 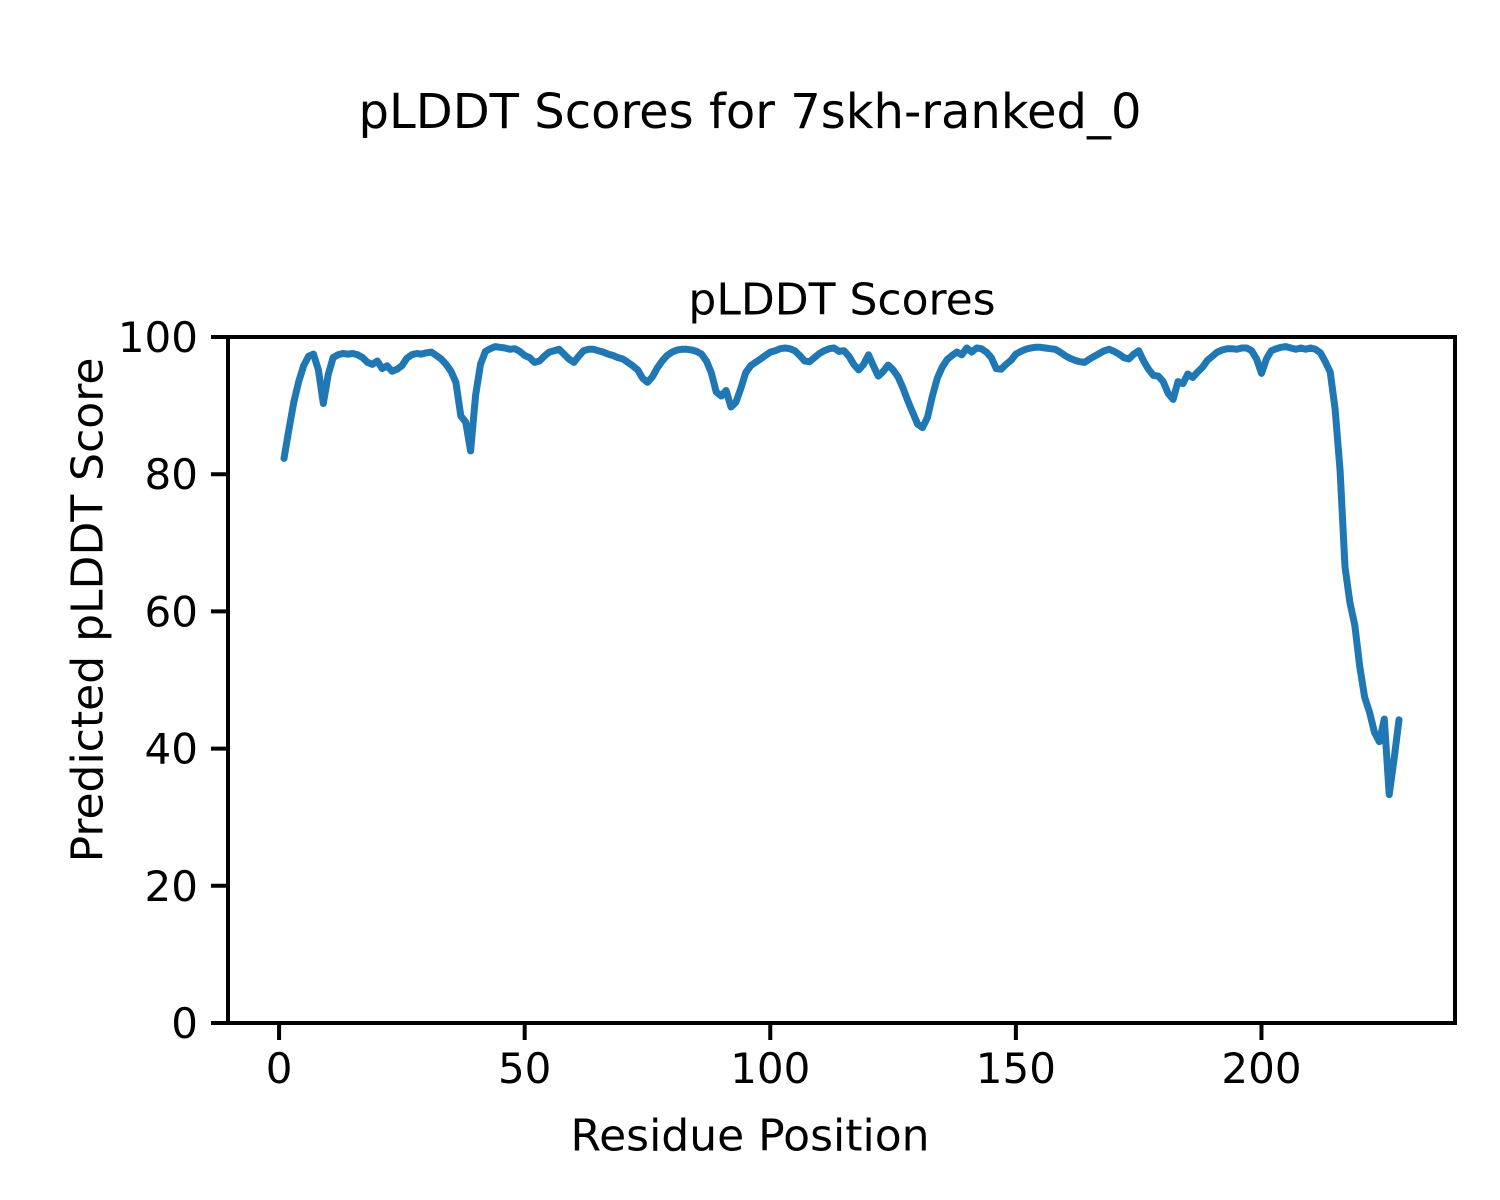 I want to click on y-axis-ticks: 0 20 40 60 80 100, so click(x=173, y=680).